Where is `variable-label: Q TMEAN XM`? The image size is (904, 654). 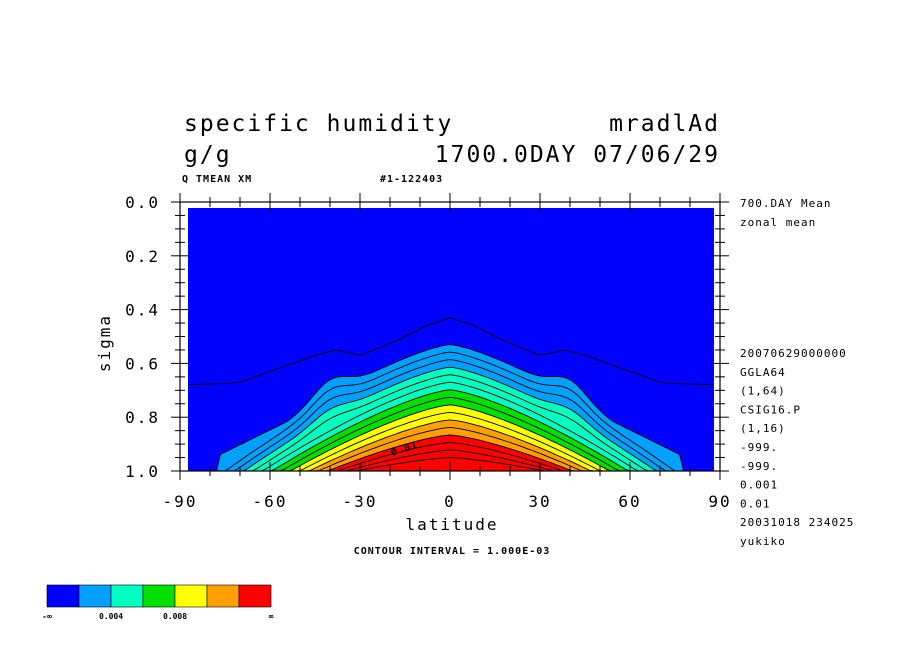
variable-label: Q TMEAN XM is located at coordinates (217, 179).